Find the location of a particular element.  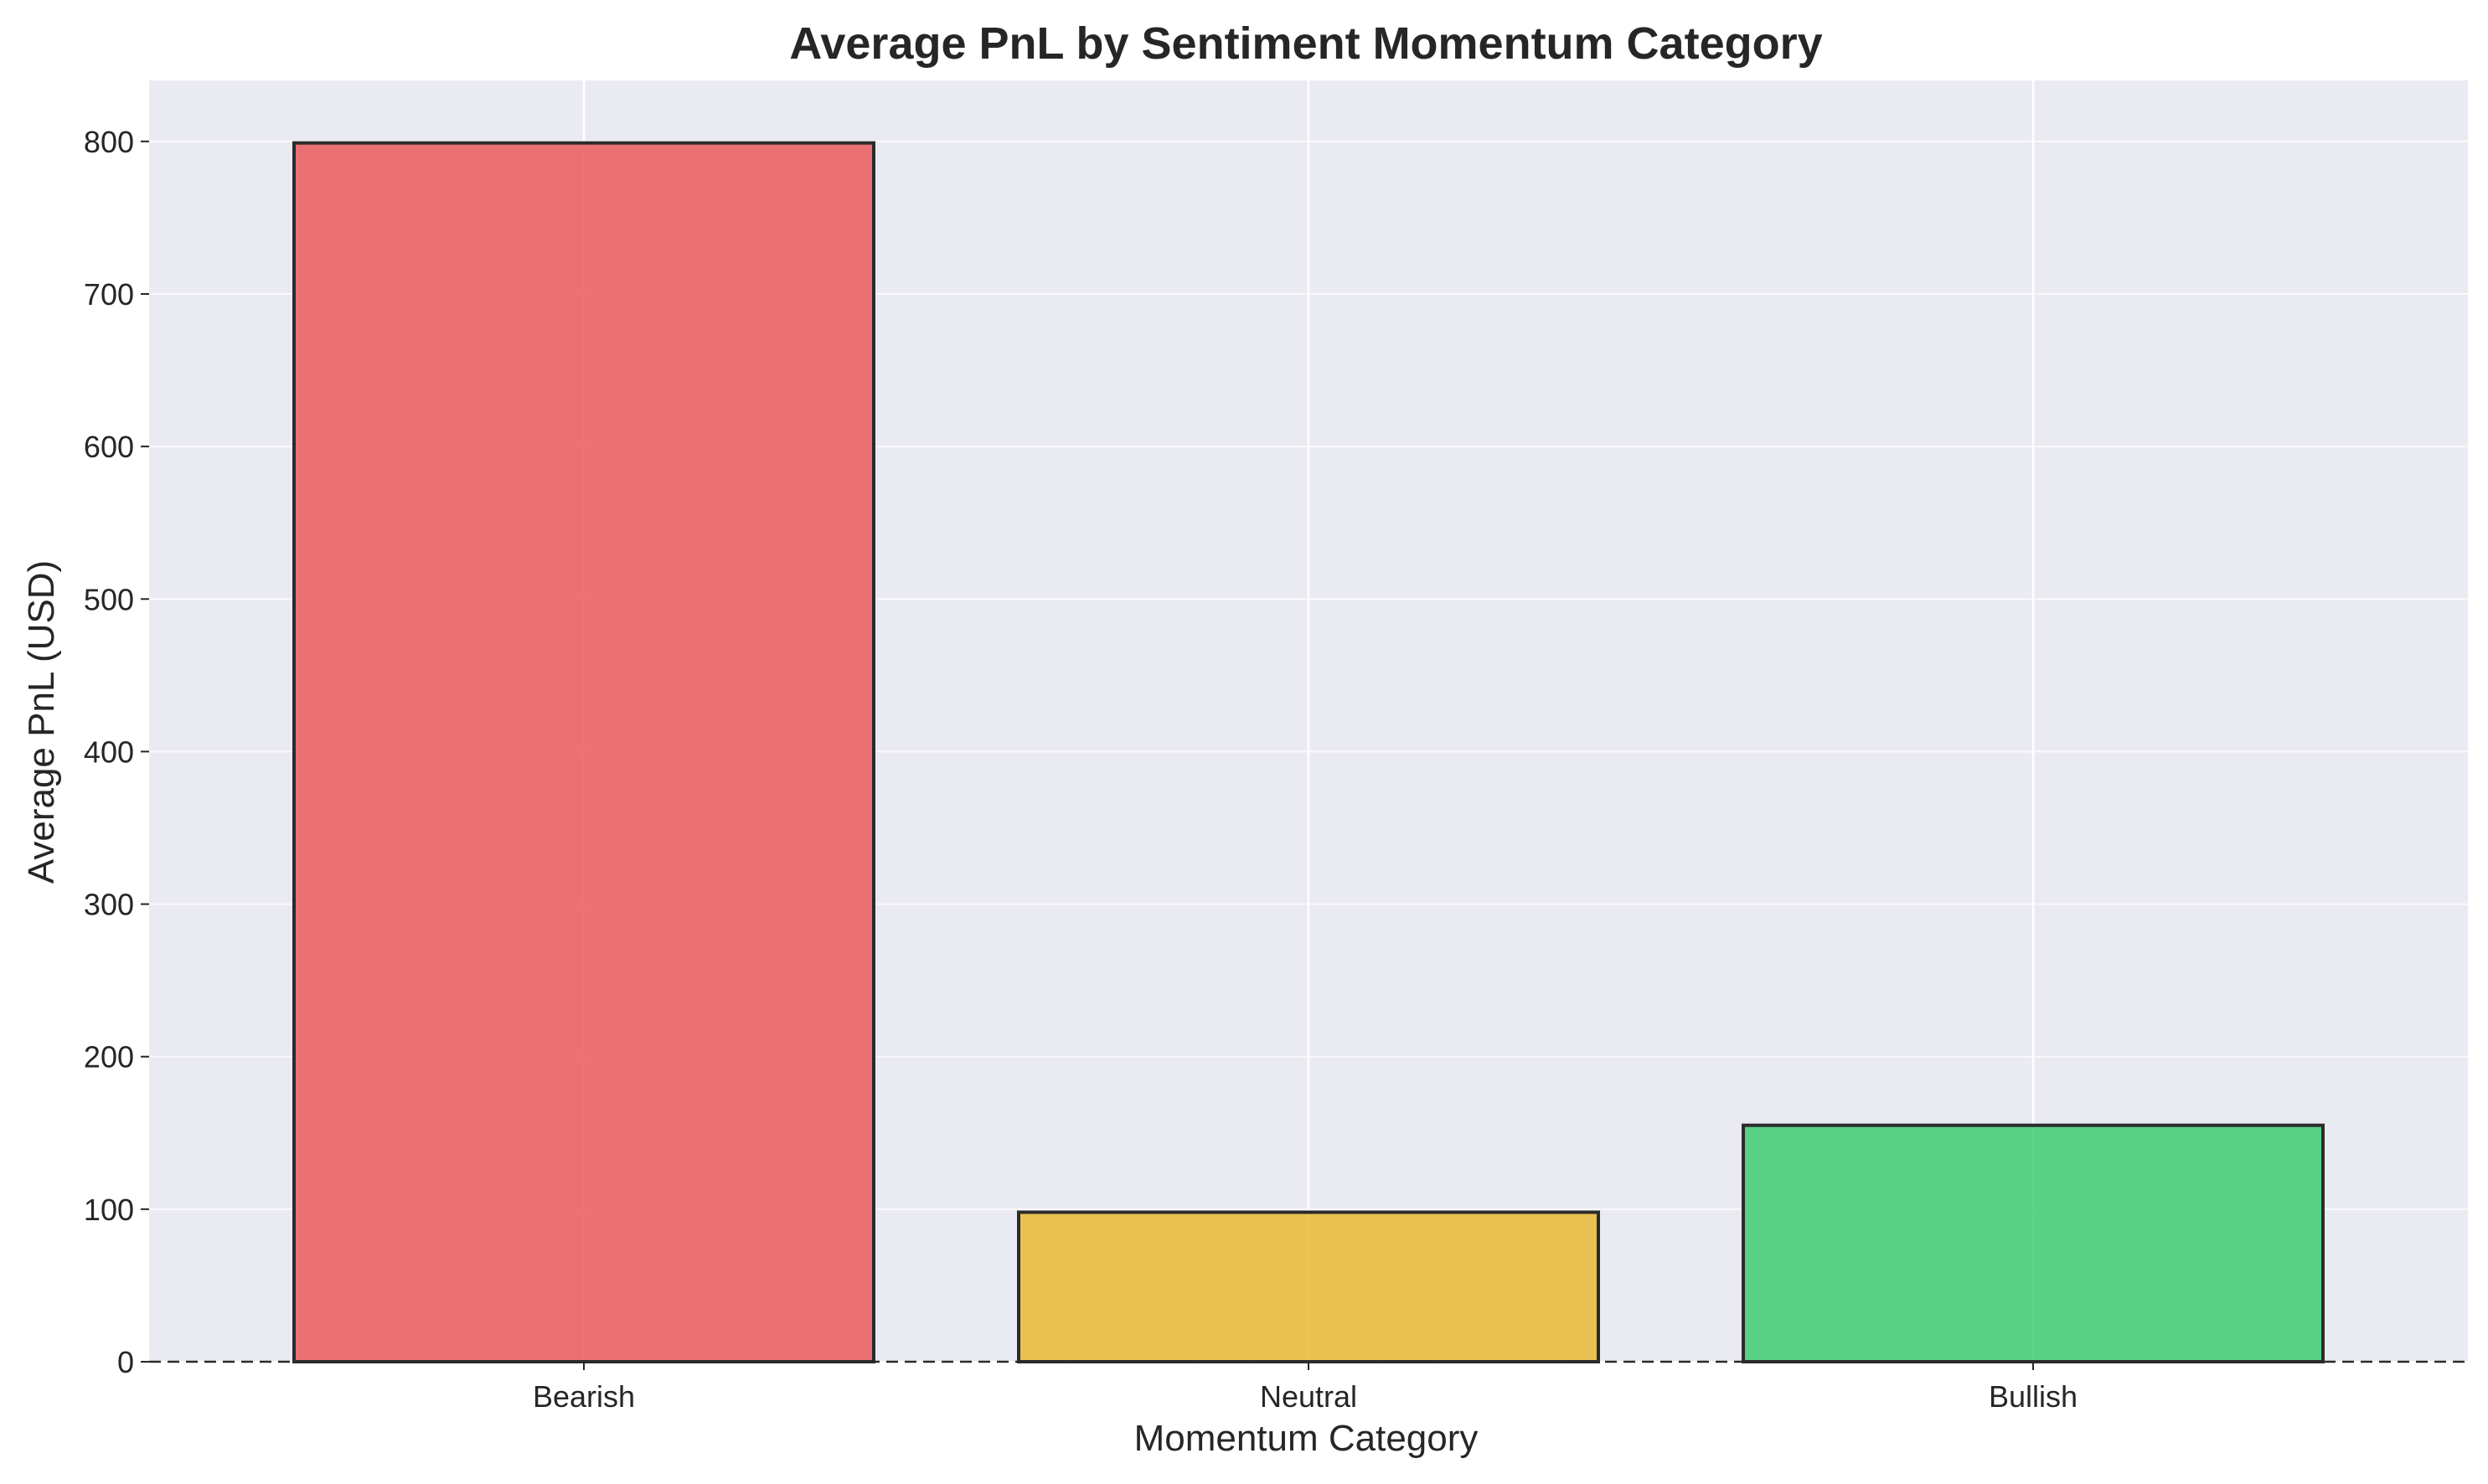

x-tick-label-bullish: Bullish is located at coordinates (2033, 1396).